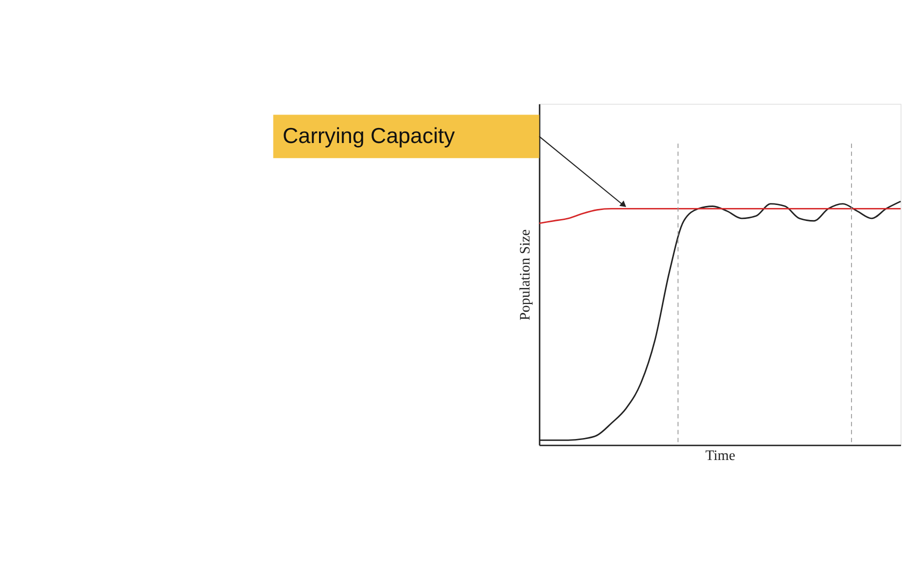  I want to click on y-axis-title: Population Size, so click(525, 274).